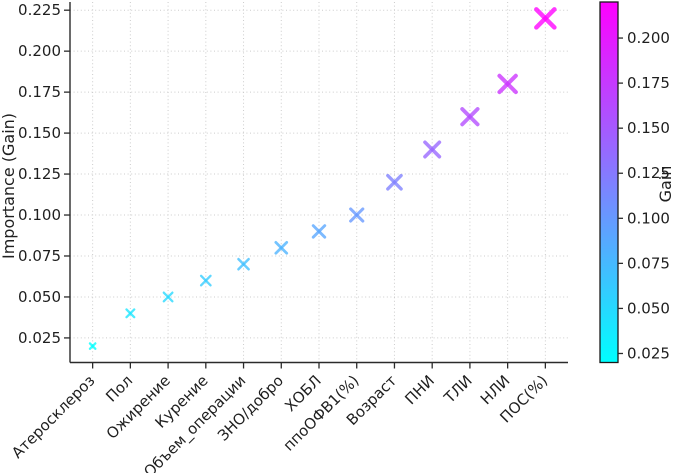 This screenshot has height=473, width=683. What do you see at coordinates (39, 92) in the screenshot?
I see `y-tick-label: 0.175` at bounding box center [39, 92].